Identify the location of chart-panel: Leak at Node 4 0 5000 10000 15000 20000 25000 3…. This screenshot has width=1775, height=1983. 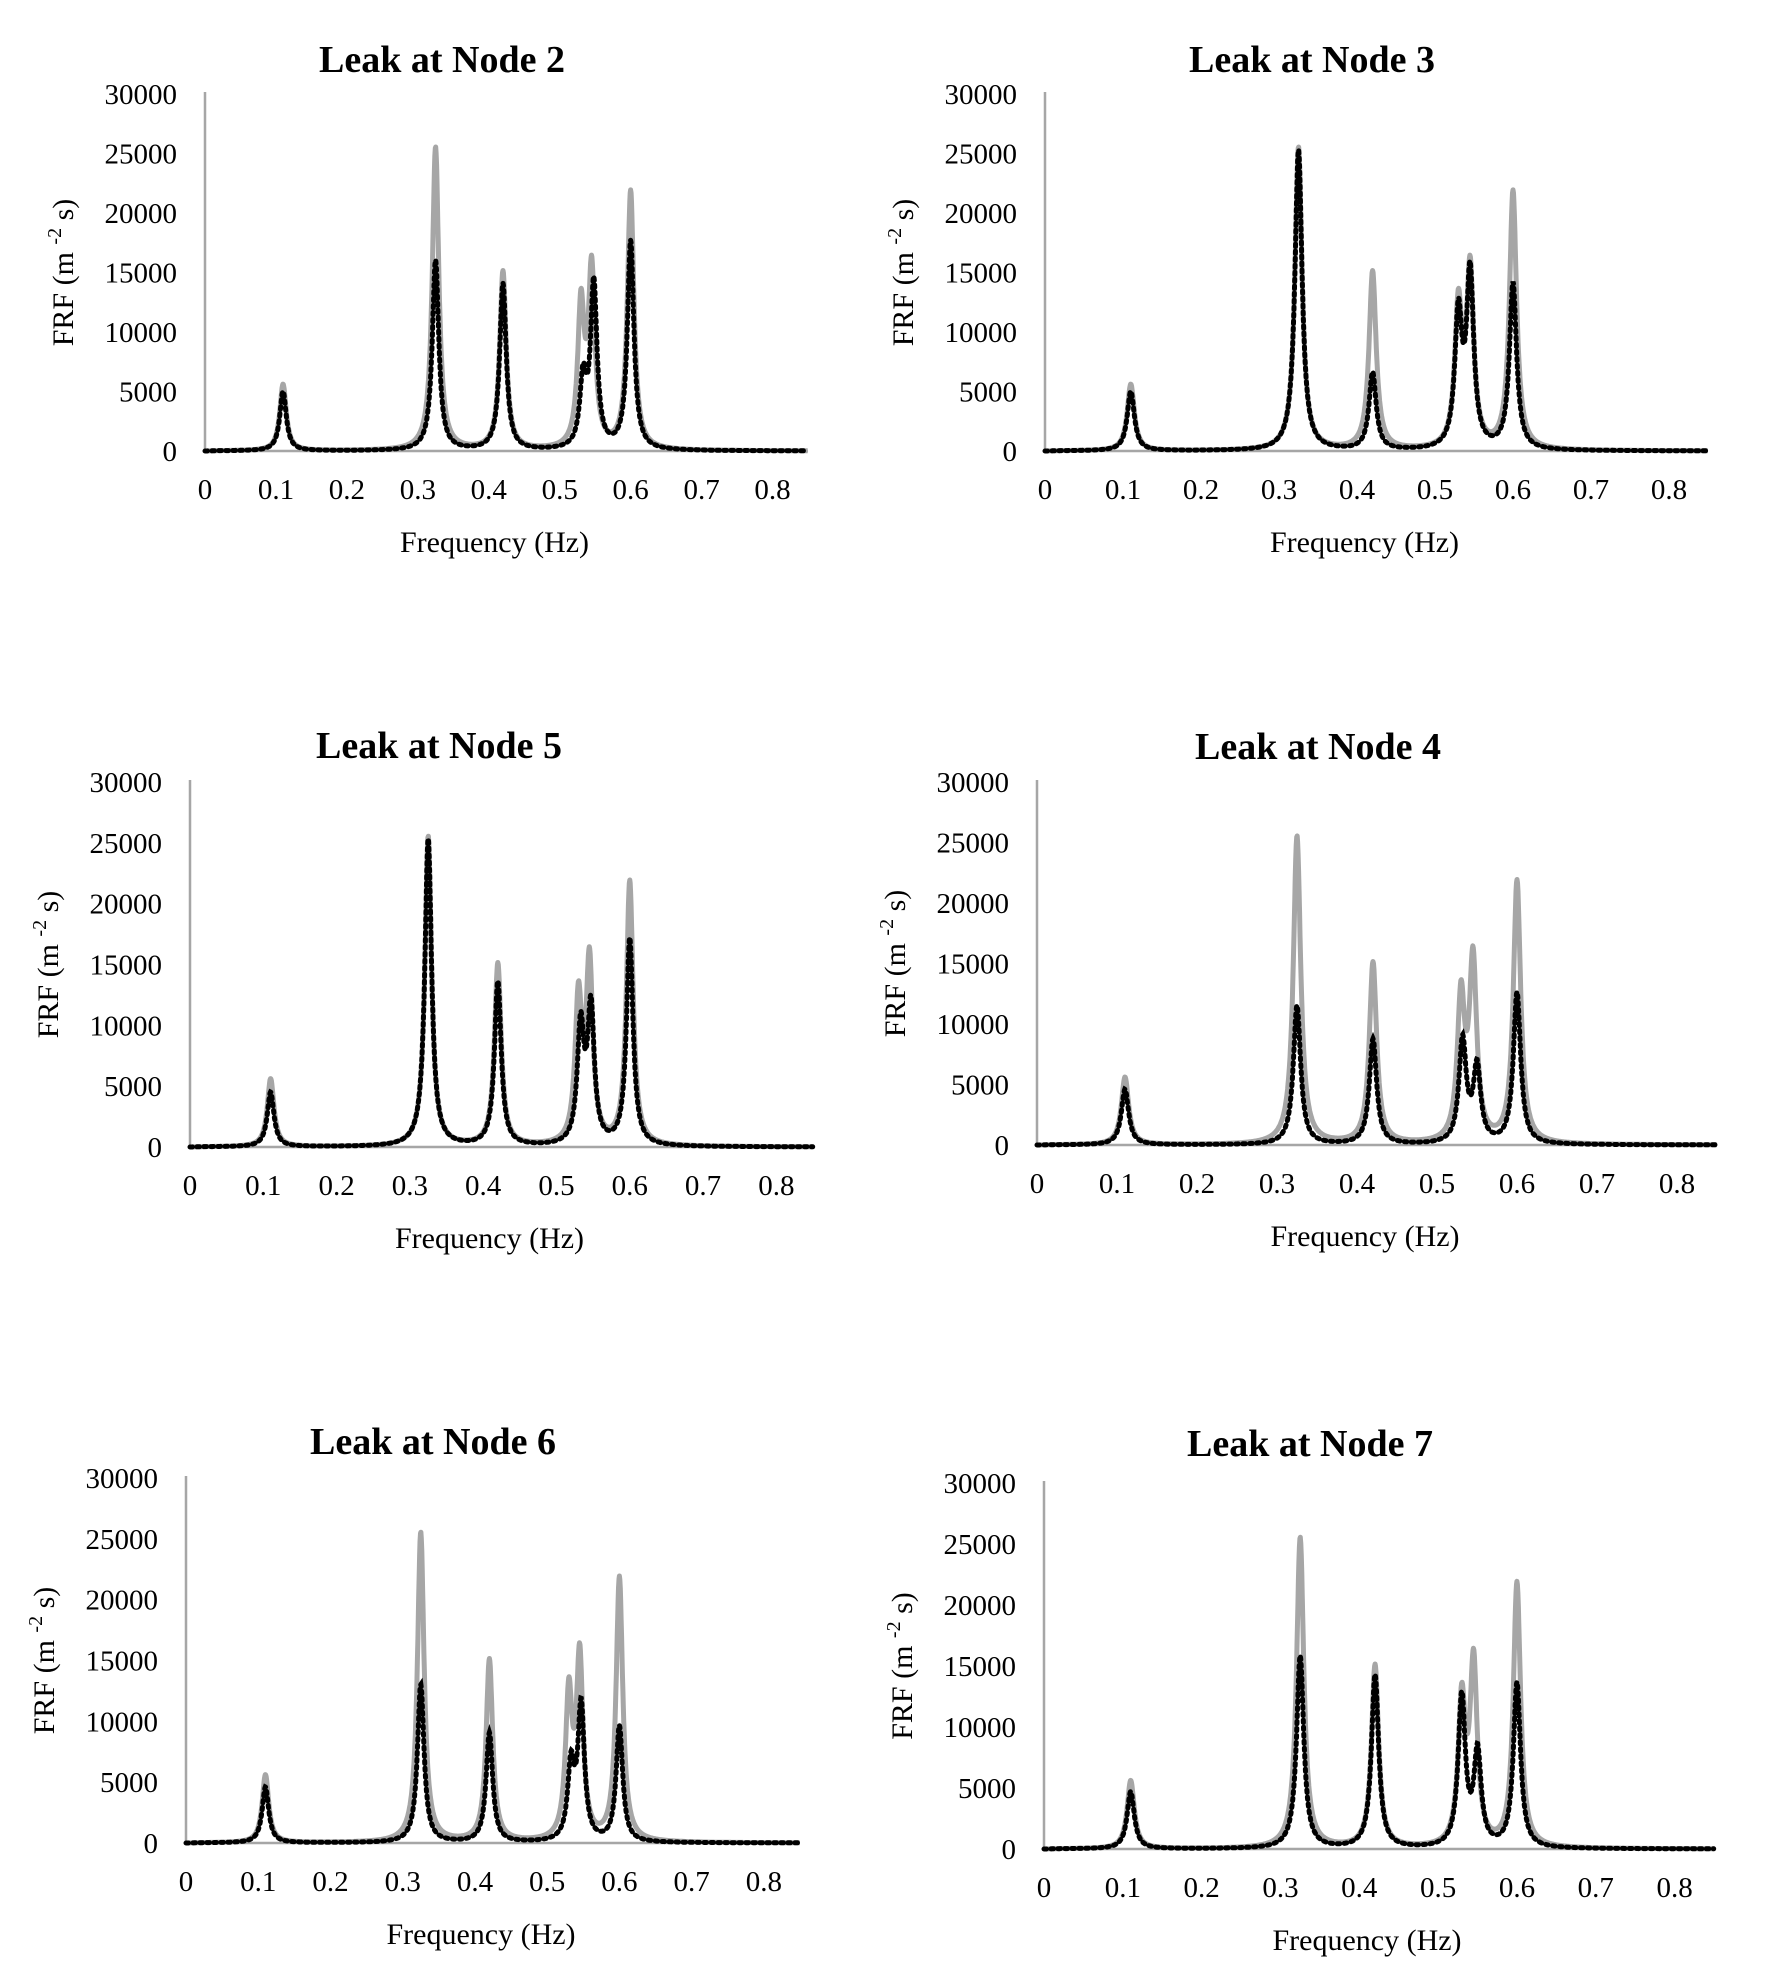
(1298, 989).